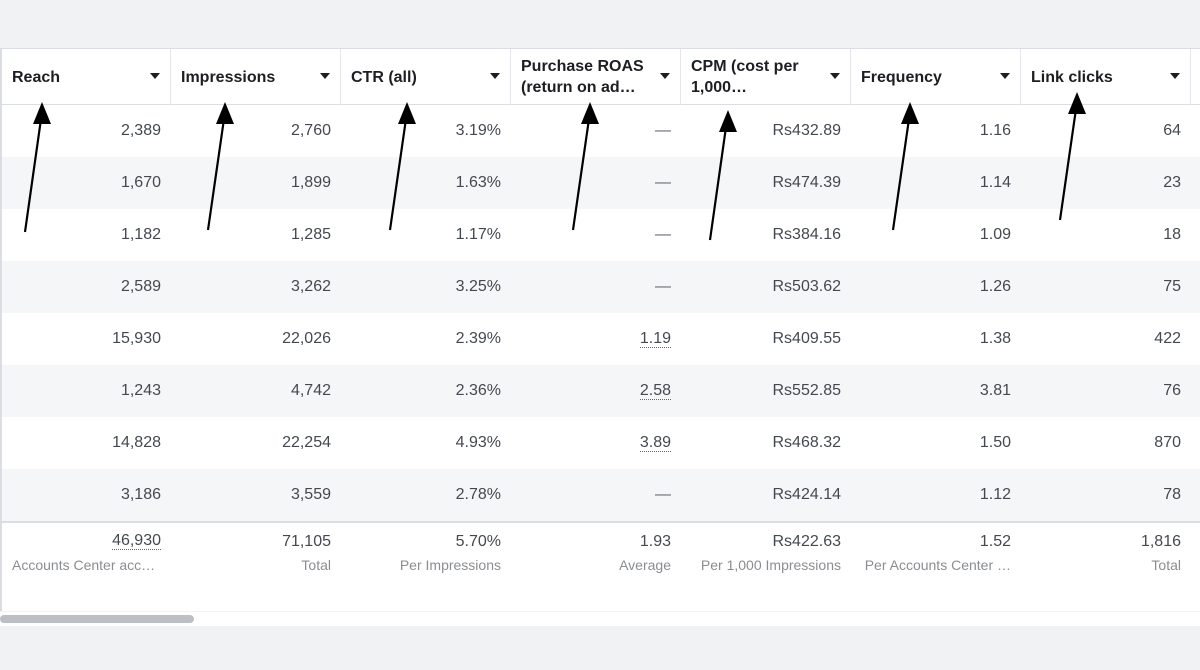 This screenshot has width=1200, height=670. I want to click on cell-frequency: 1.50, so click(936, 443).